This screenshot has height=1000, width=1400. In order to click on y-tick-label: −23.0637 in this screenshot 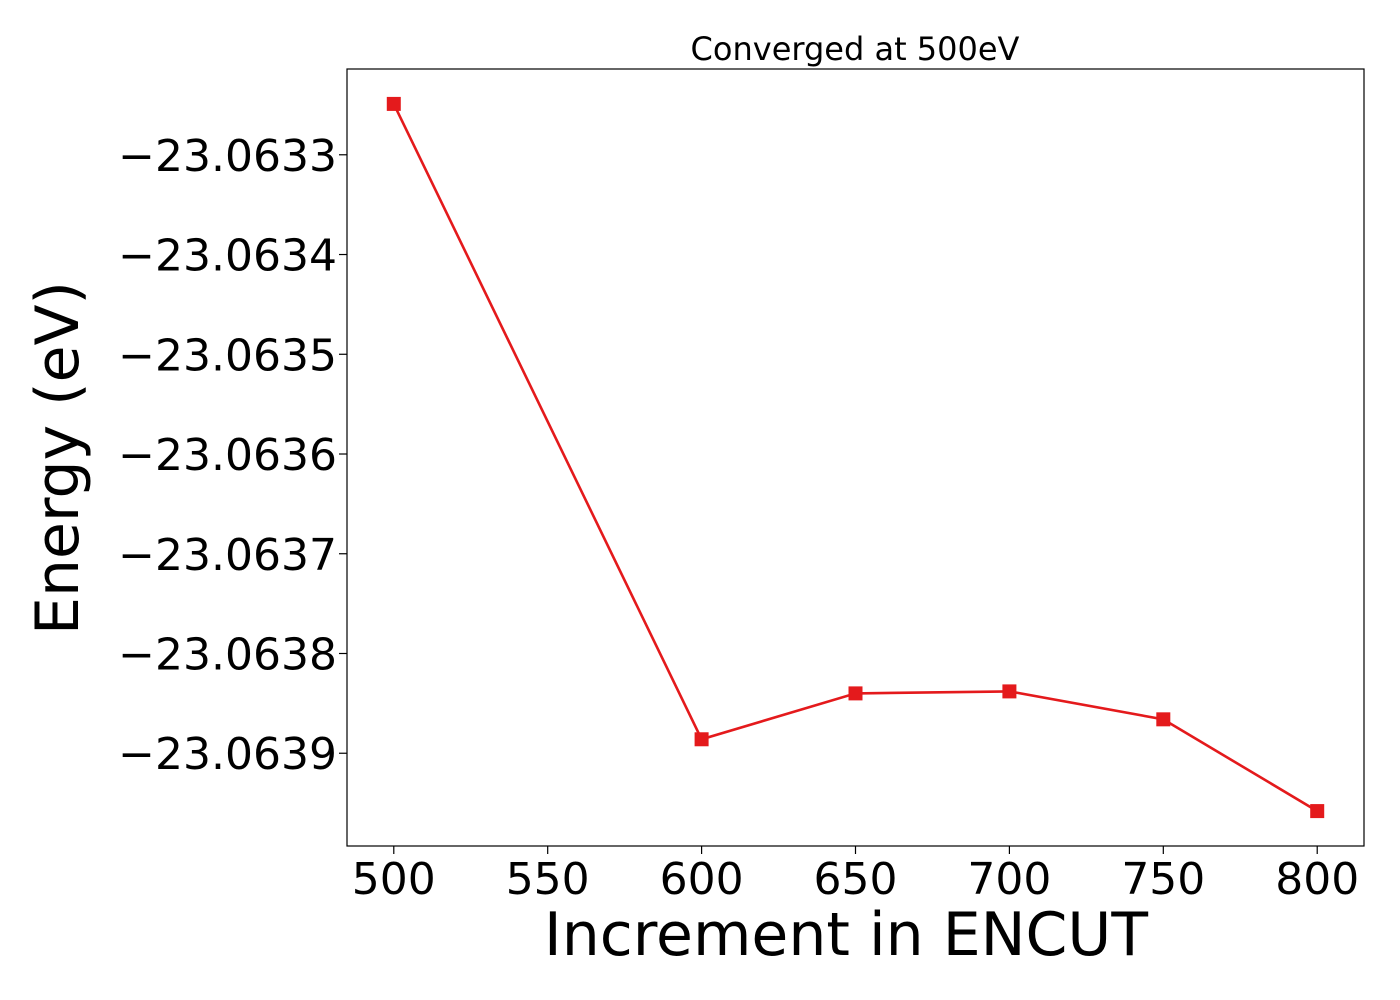, I will do `click(227, 555)`.